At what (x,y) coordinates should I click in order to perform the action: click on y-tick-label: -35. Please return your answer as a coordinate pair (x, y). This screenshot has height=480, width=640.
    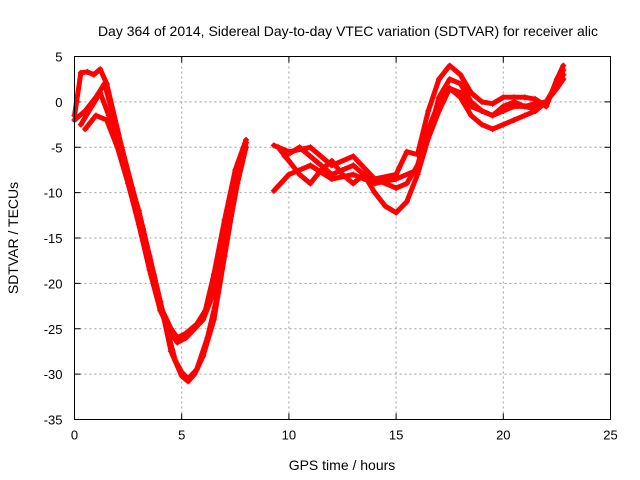
    Looking at the image, I should click on (53, 420).